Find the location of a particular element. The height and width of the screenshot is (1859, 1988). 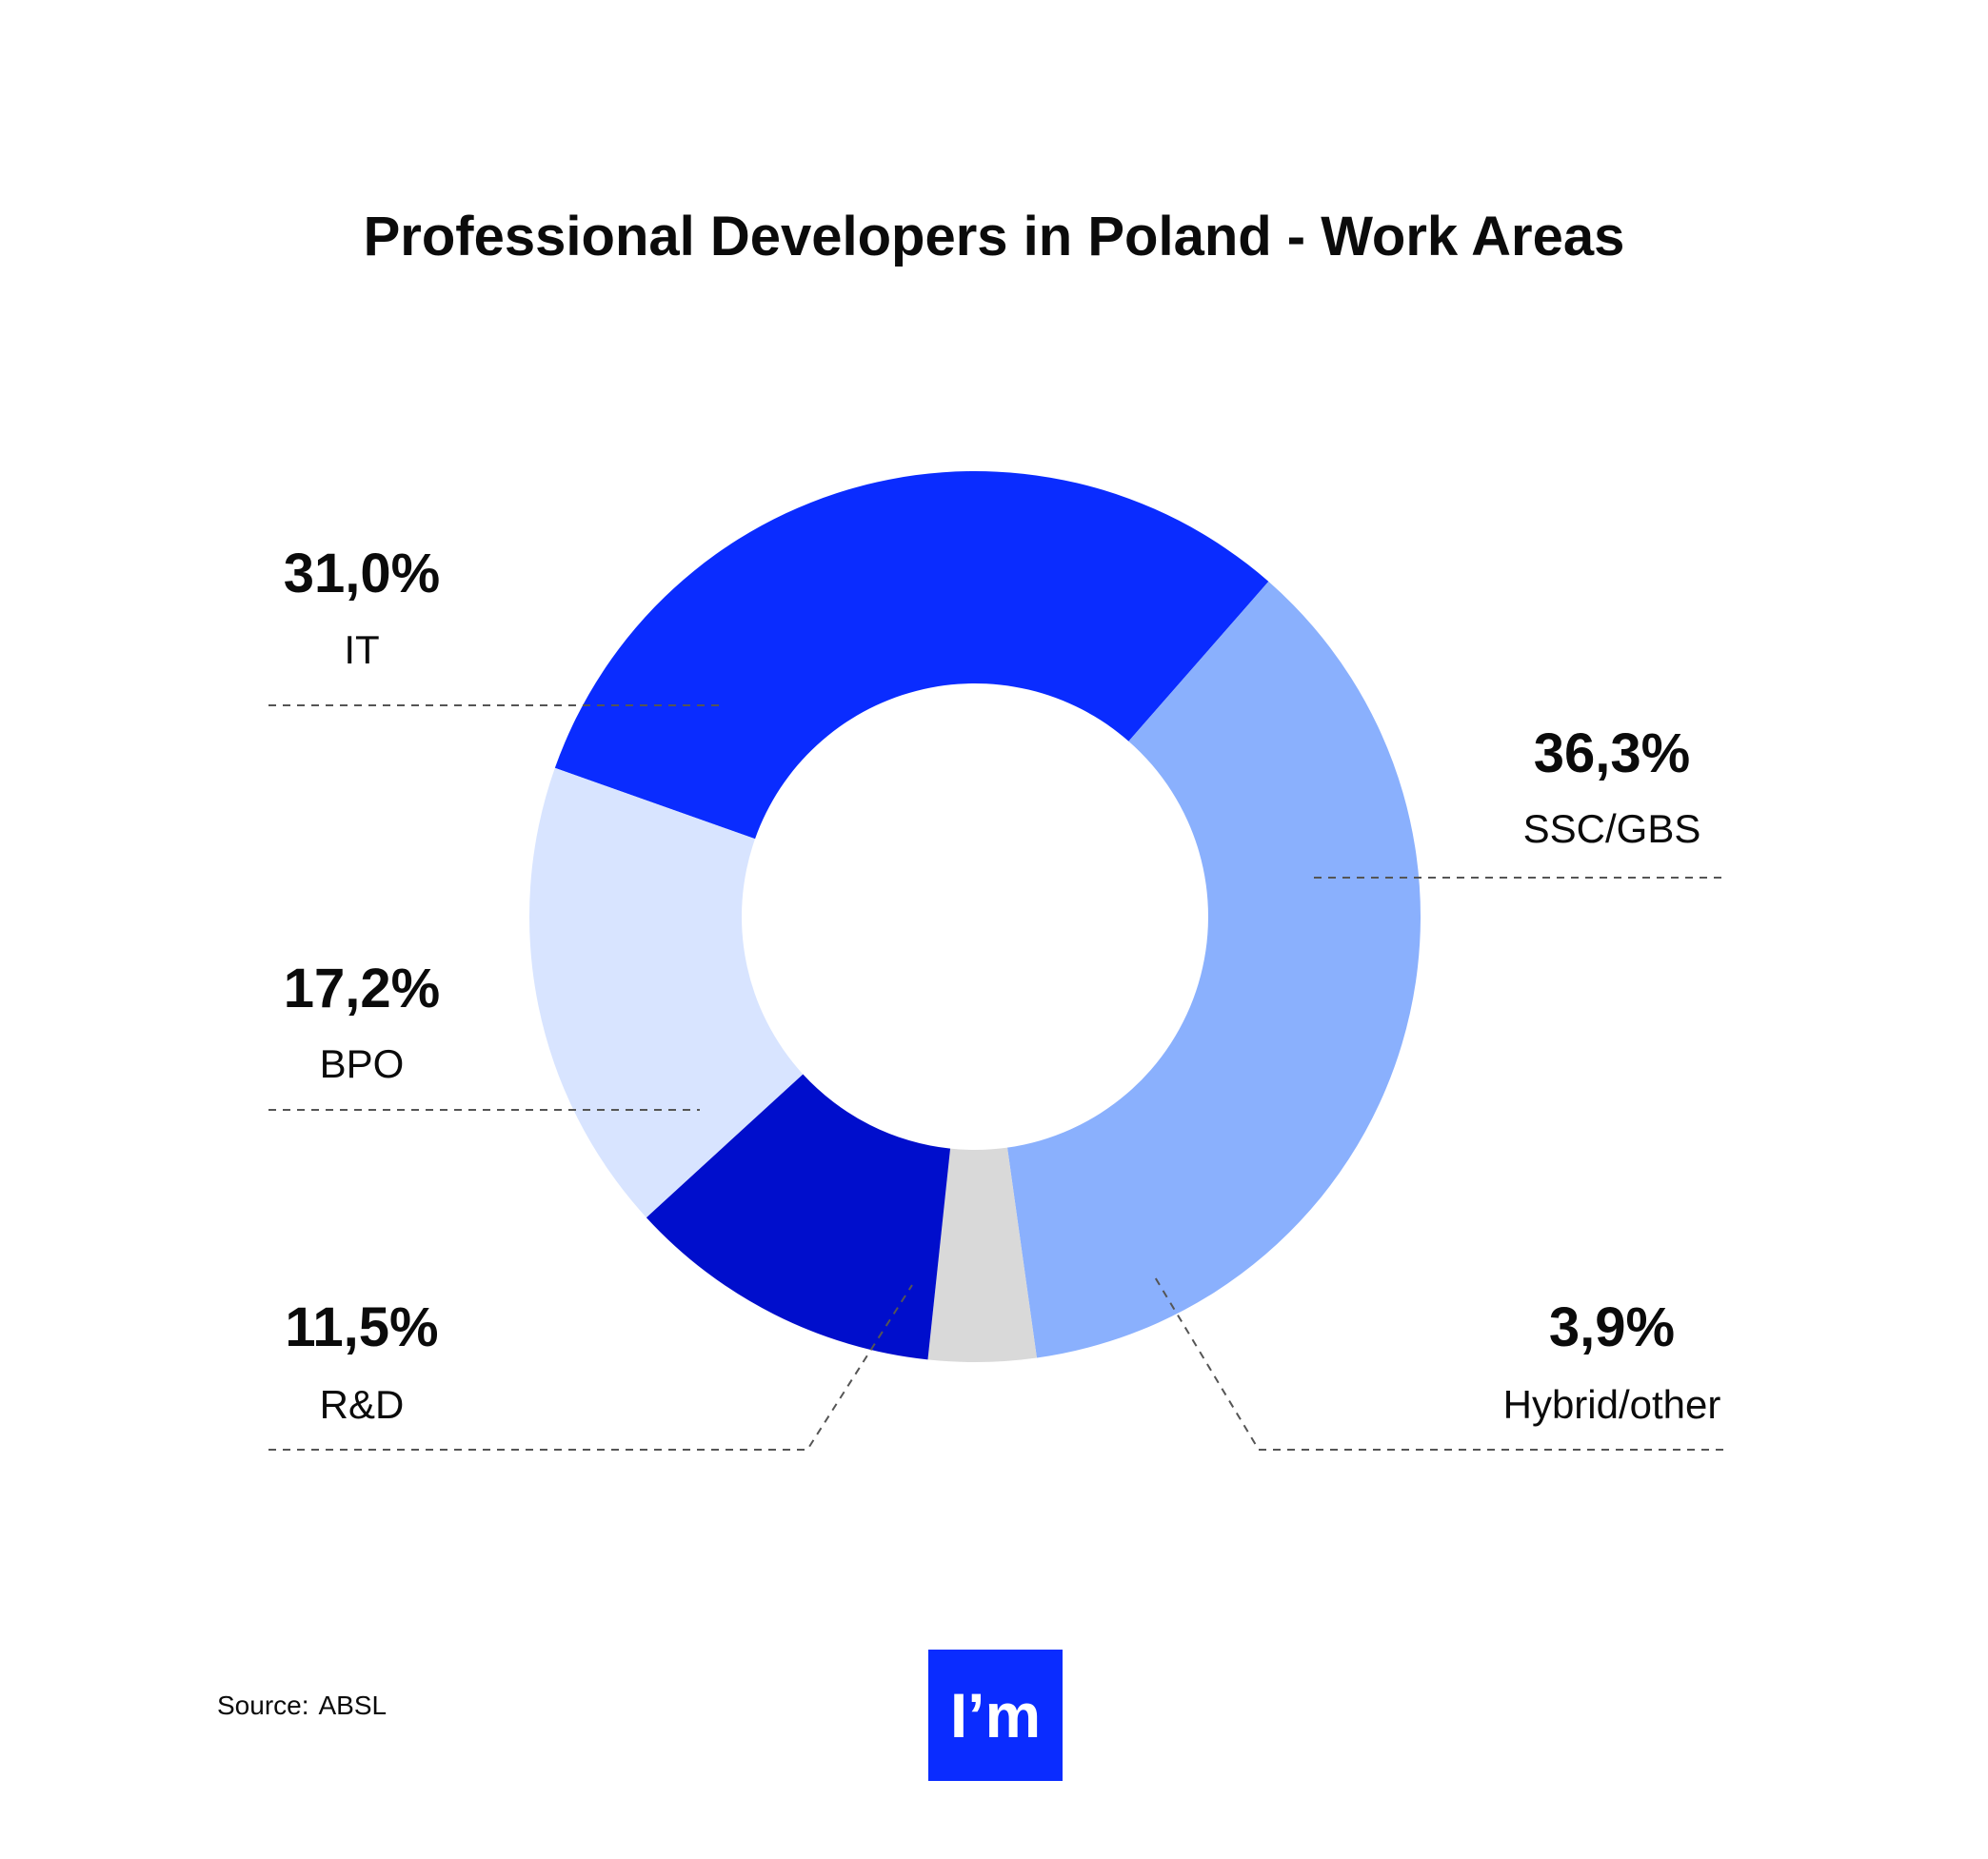

source-value: ABSL is located at coordinates (353, 1705).